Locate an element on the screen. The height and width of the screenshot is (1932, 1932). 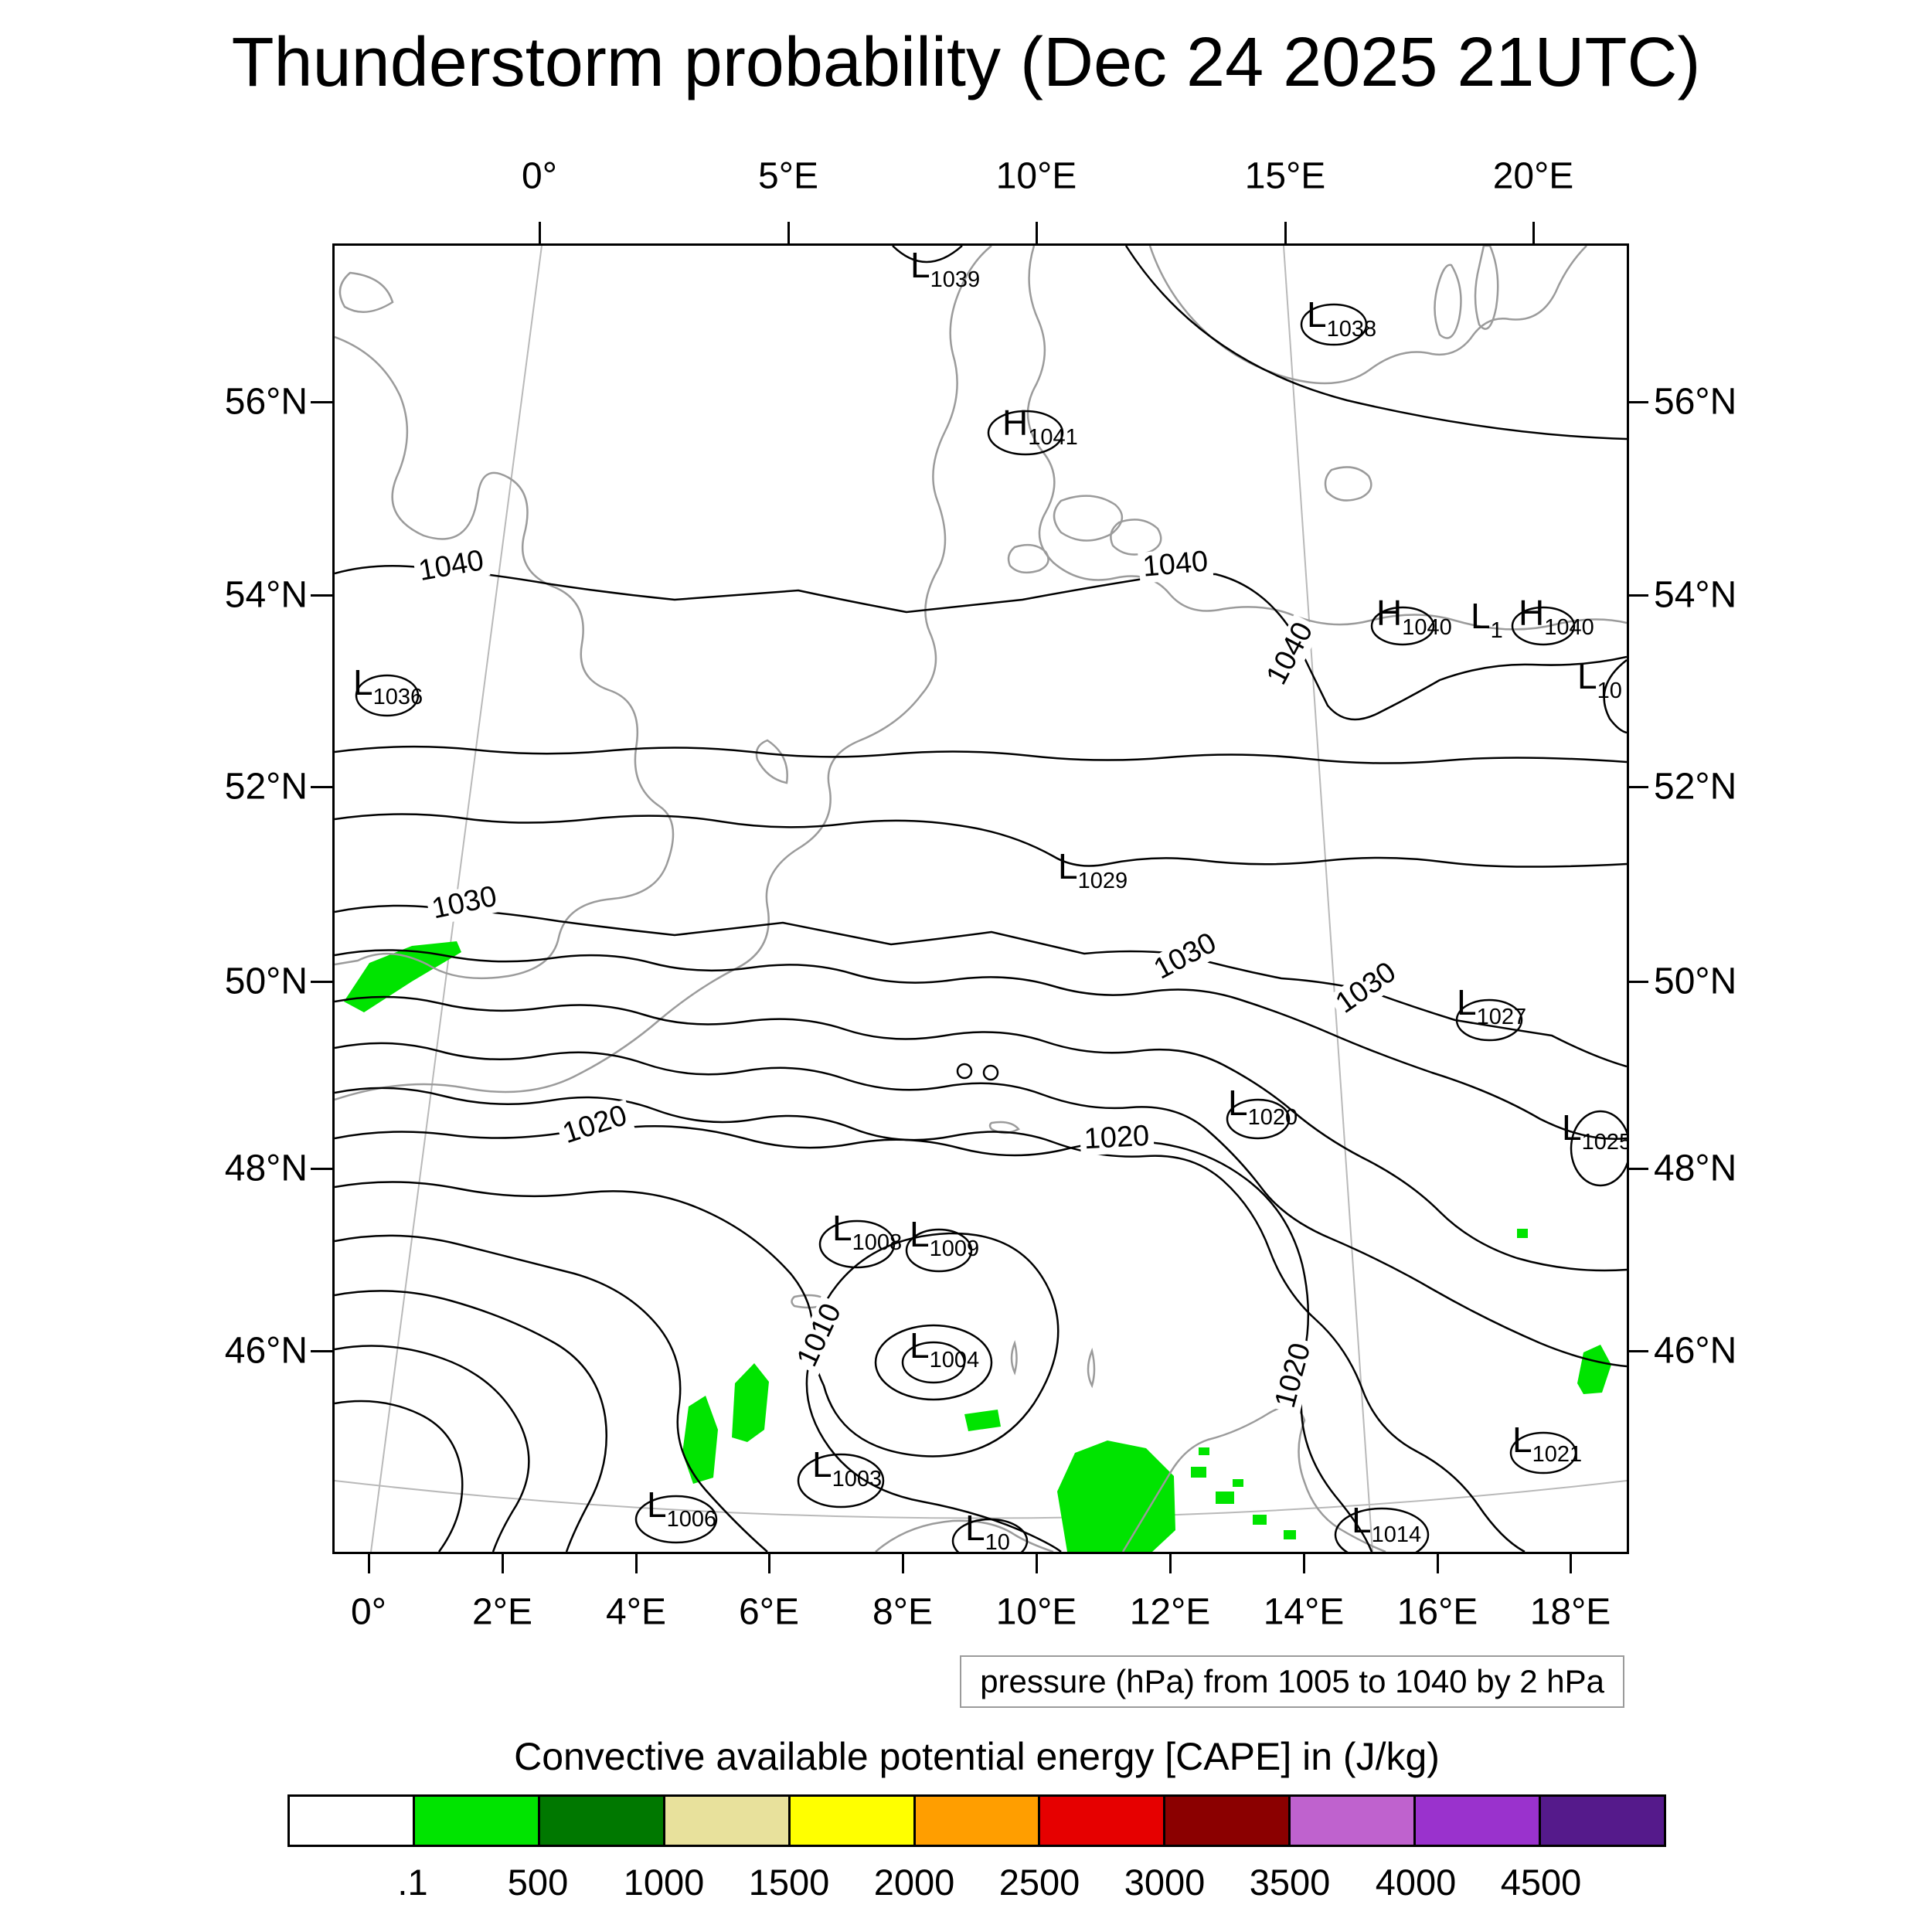
axis-label-bottom-0: 0° is located at coordinates (369, 1612).